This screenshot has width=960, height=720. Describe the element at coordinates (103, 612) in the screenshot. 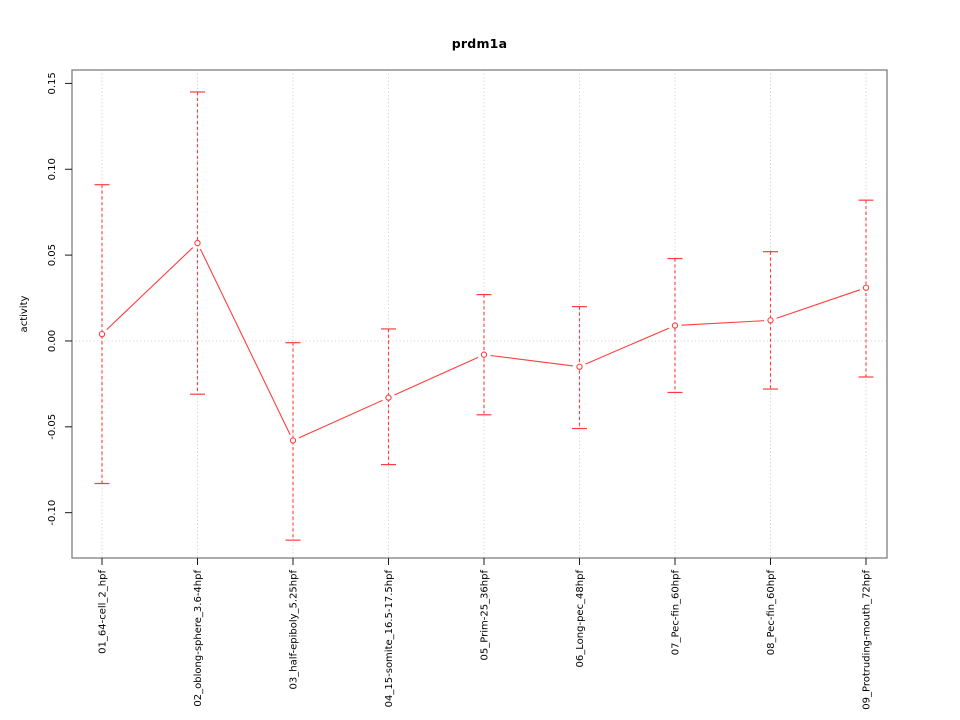

I see `x-tick-label: 01_64-cell_2_hpf` at that location.